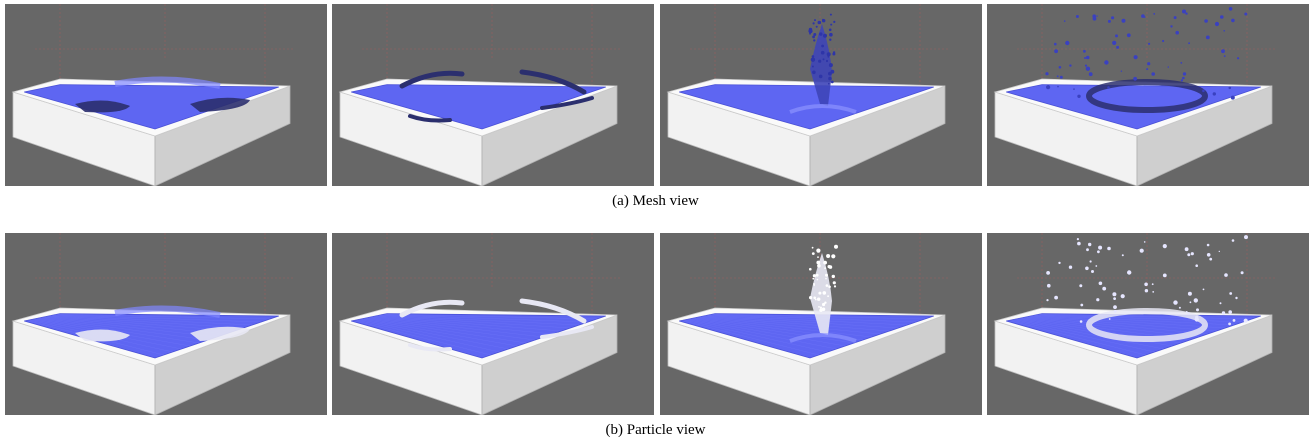 The width and height of the screenshot is (1311, 444). I want to click on figure-caption-mesh-view: (a) Mesh view, so click(655, 201).